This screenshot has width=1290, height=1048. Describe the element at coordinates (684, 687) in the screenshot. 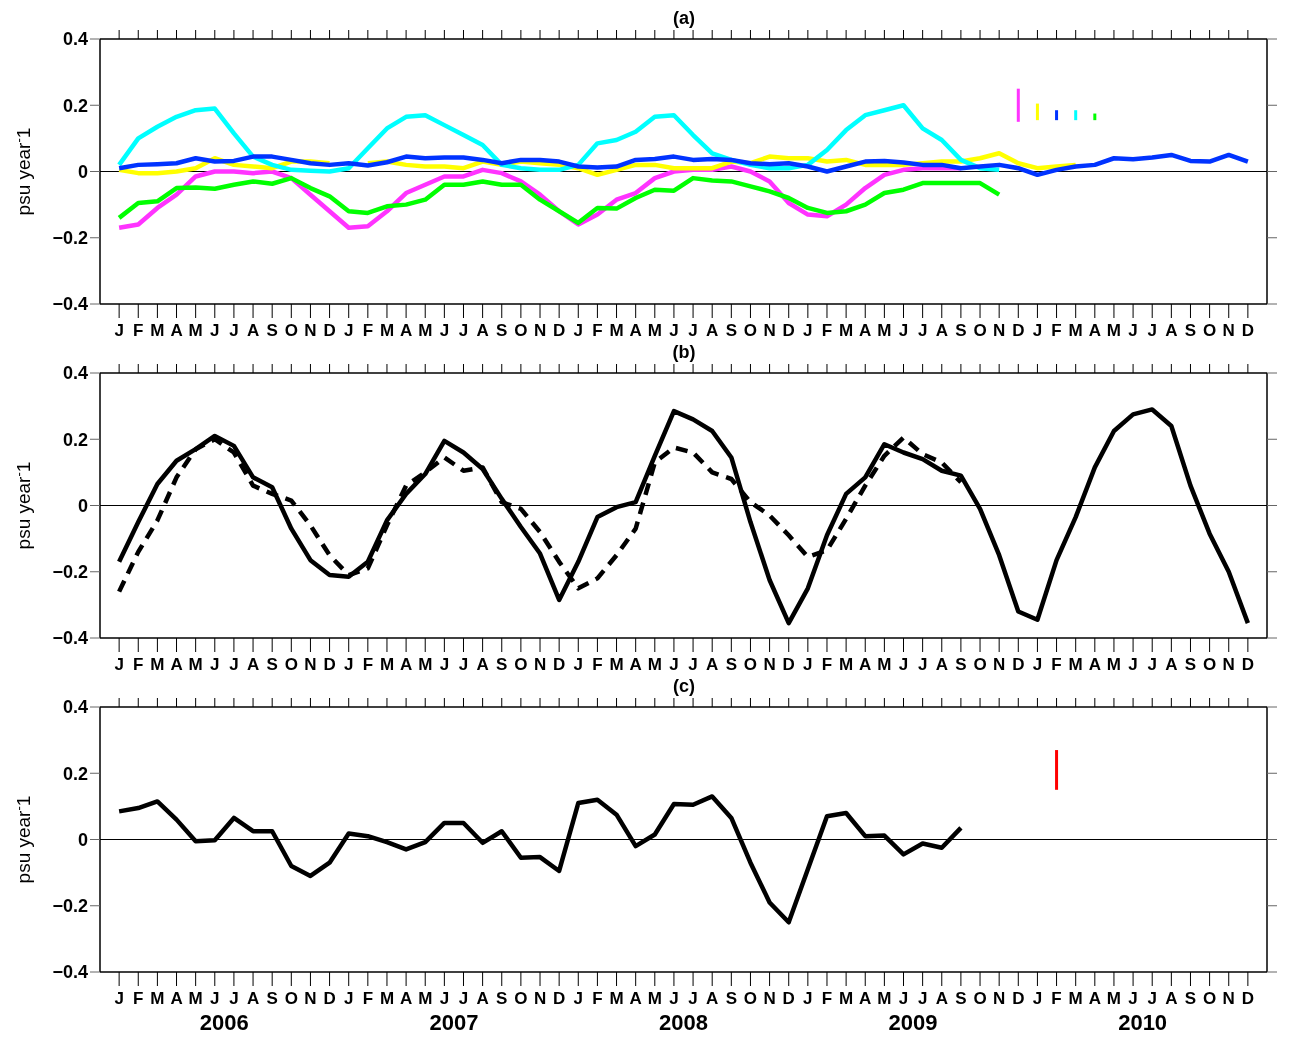

I see `chart-title: (c)` at that location.